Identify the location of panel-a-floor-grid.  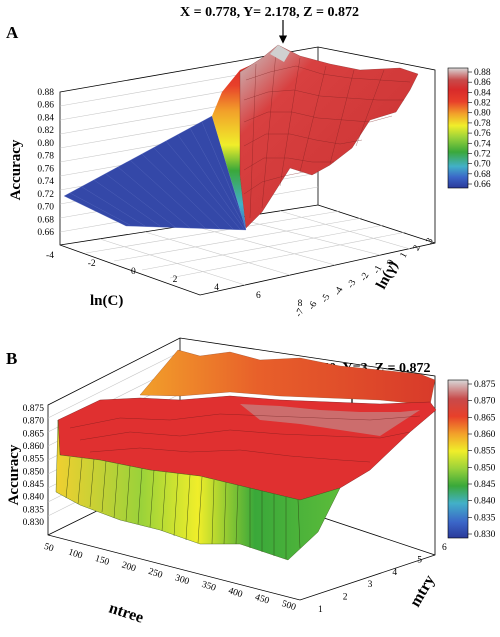
(248, 248).